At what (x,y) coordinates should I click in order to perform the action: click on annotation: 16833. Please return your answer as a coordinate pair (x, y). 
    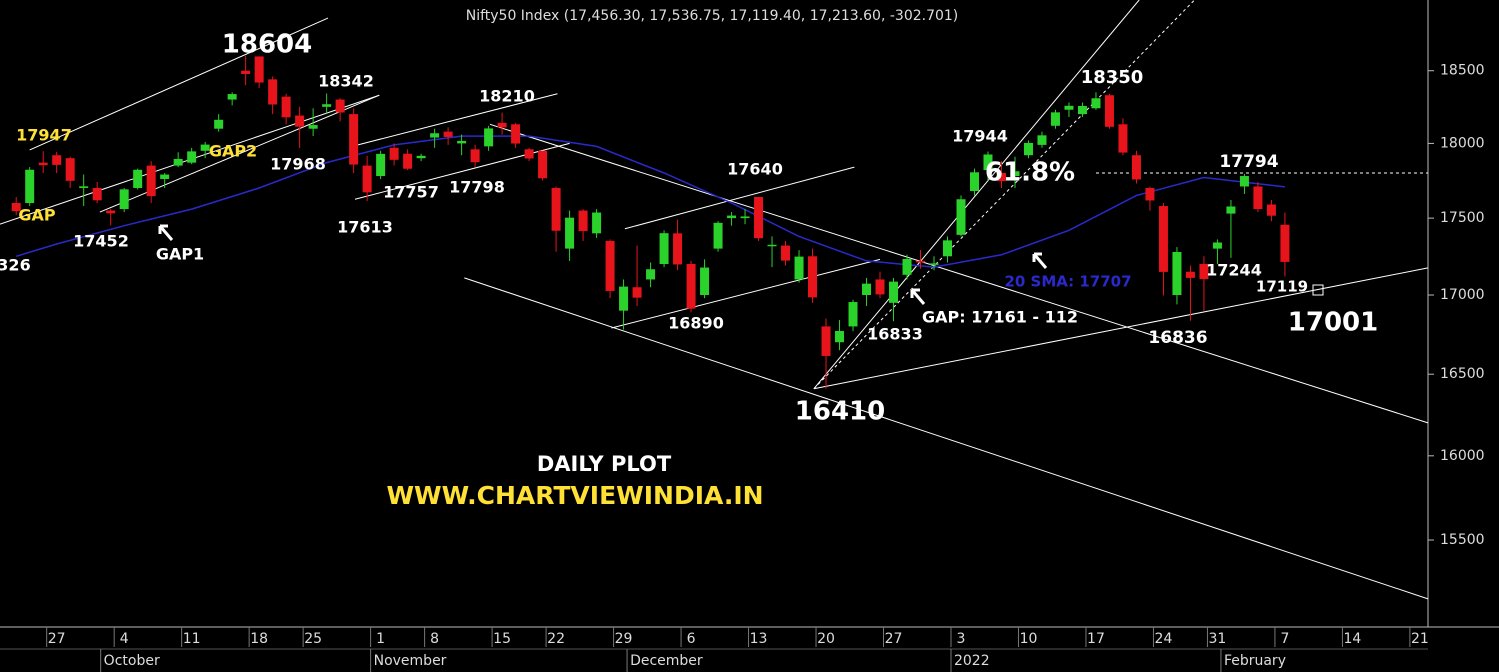
    Looking at the image, I should click on (895, 334).